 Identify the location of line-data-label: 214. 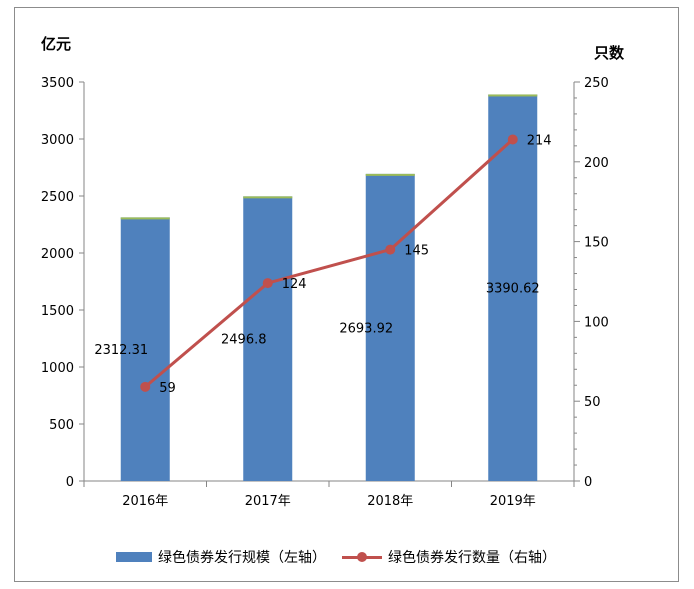
(539, 140).